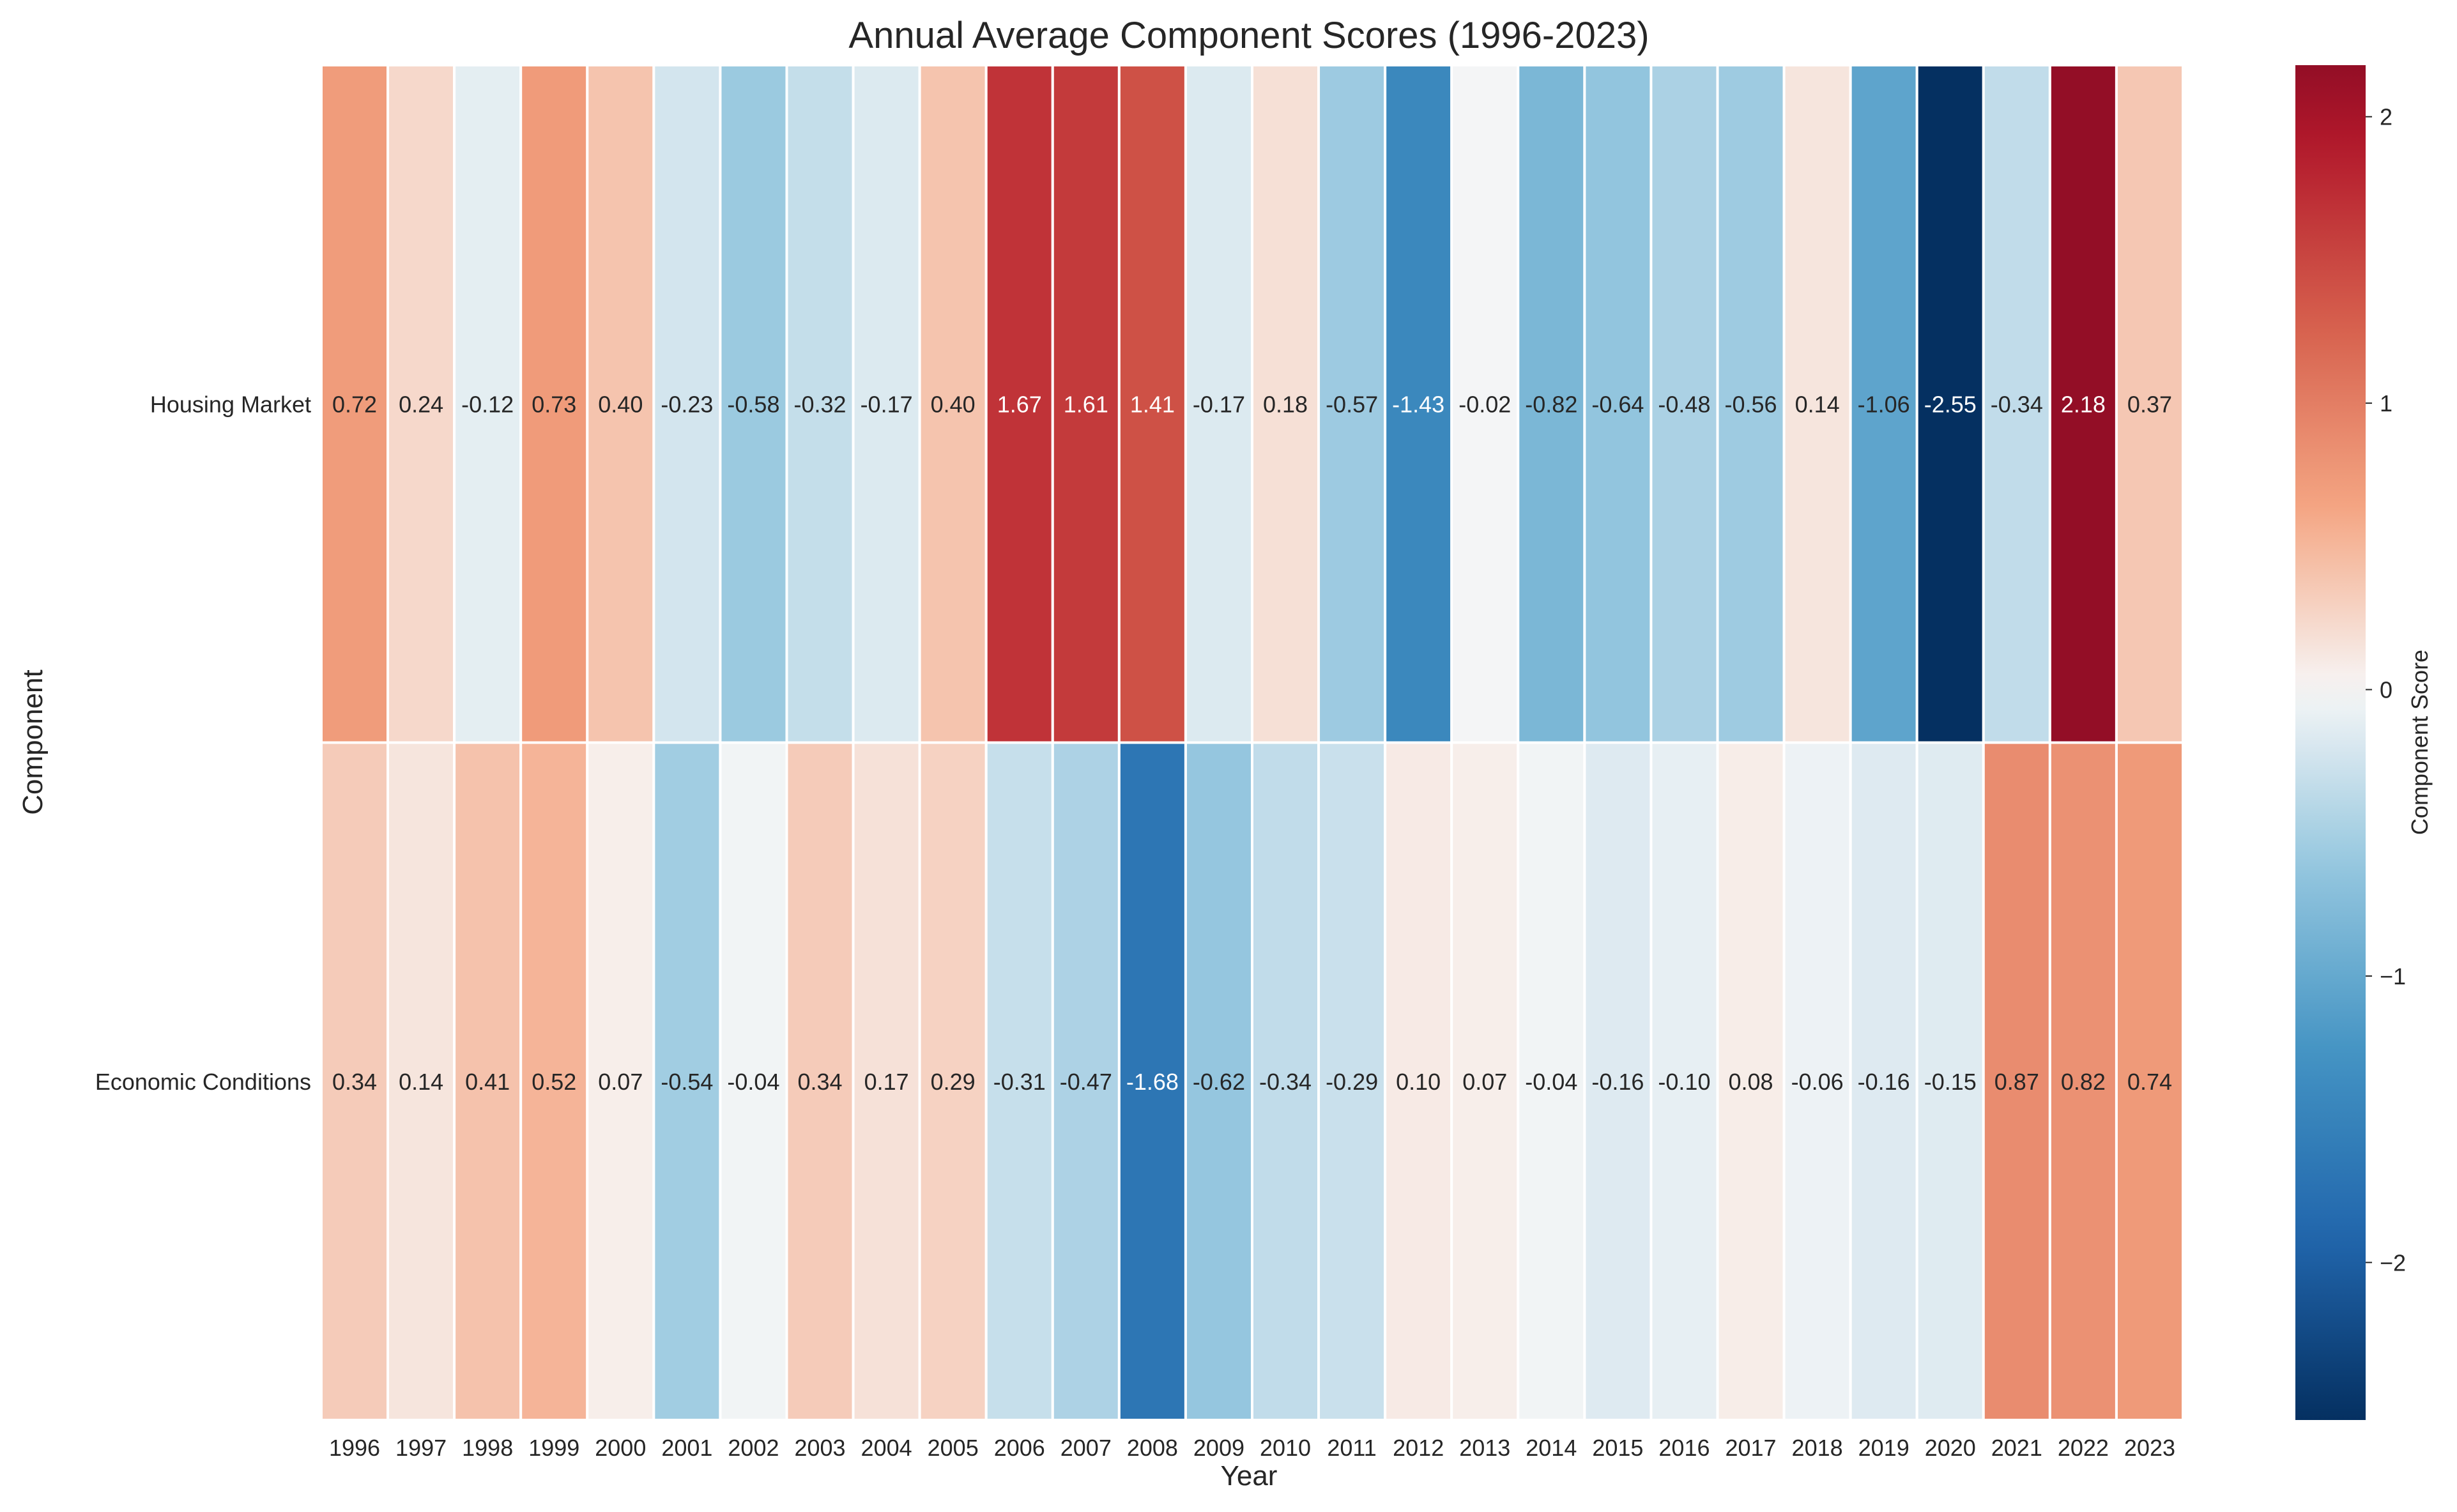 The width and height of the screenshot is (2457, 1512). I want to click on row-label: Housing Market, so click(231, 404).